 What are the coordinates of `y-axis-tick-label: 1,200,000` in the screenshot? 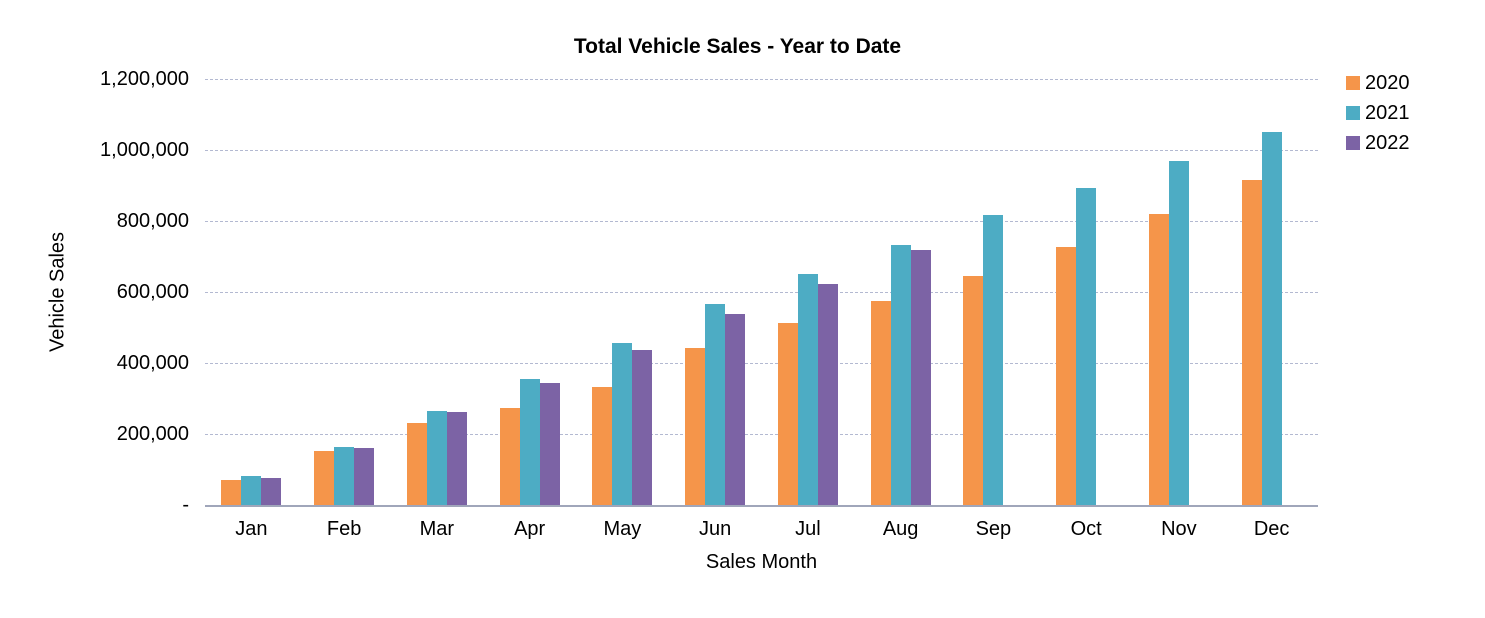 It's located at (144, 79).